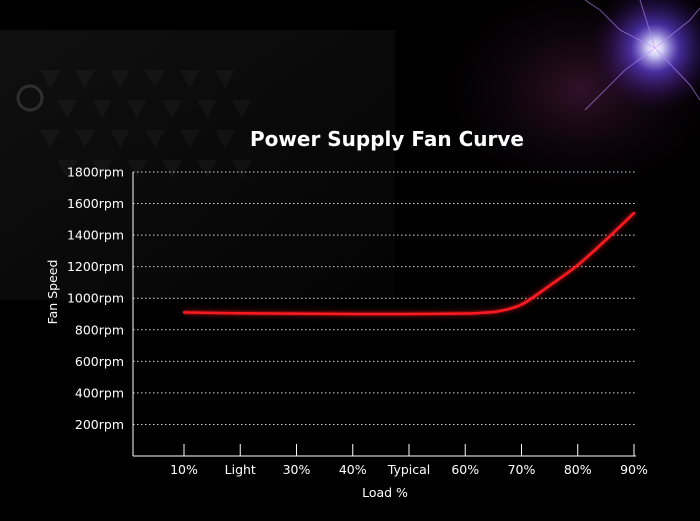  What do you see at coordinates (465, 469) in the screenshot?
I see `x-tick-label: 60%` at bounding box center [465, 469].